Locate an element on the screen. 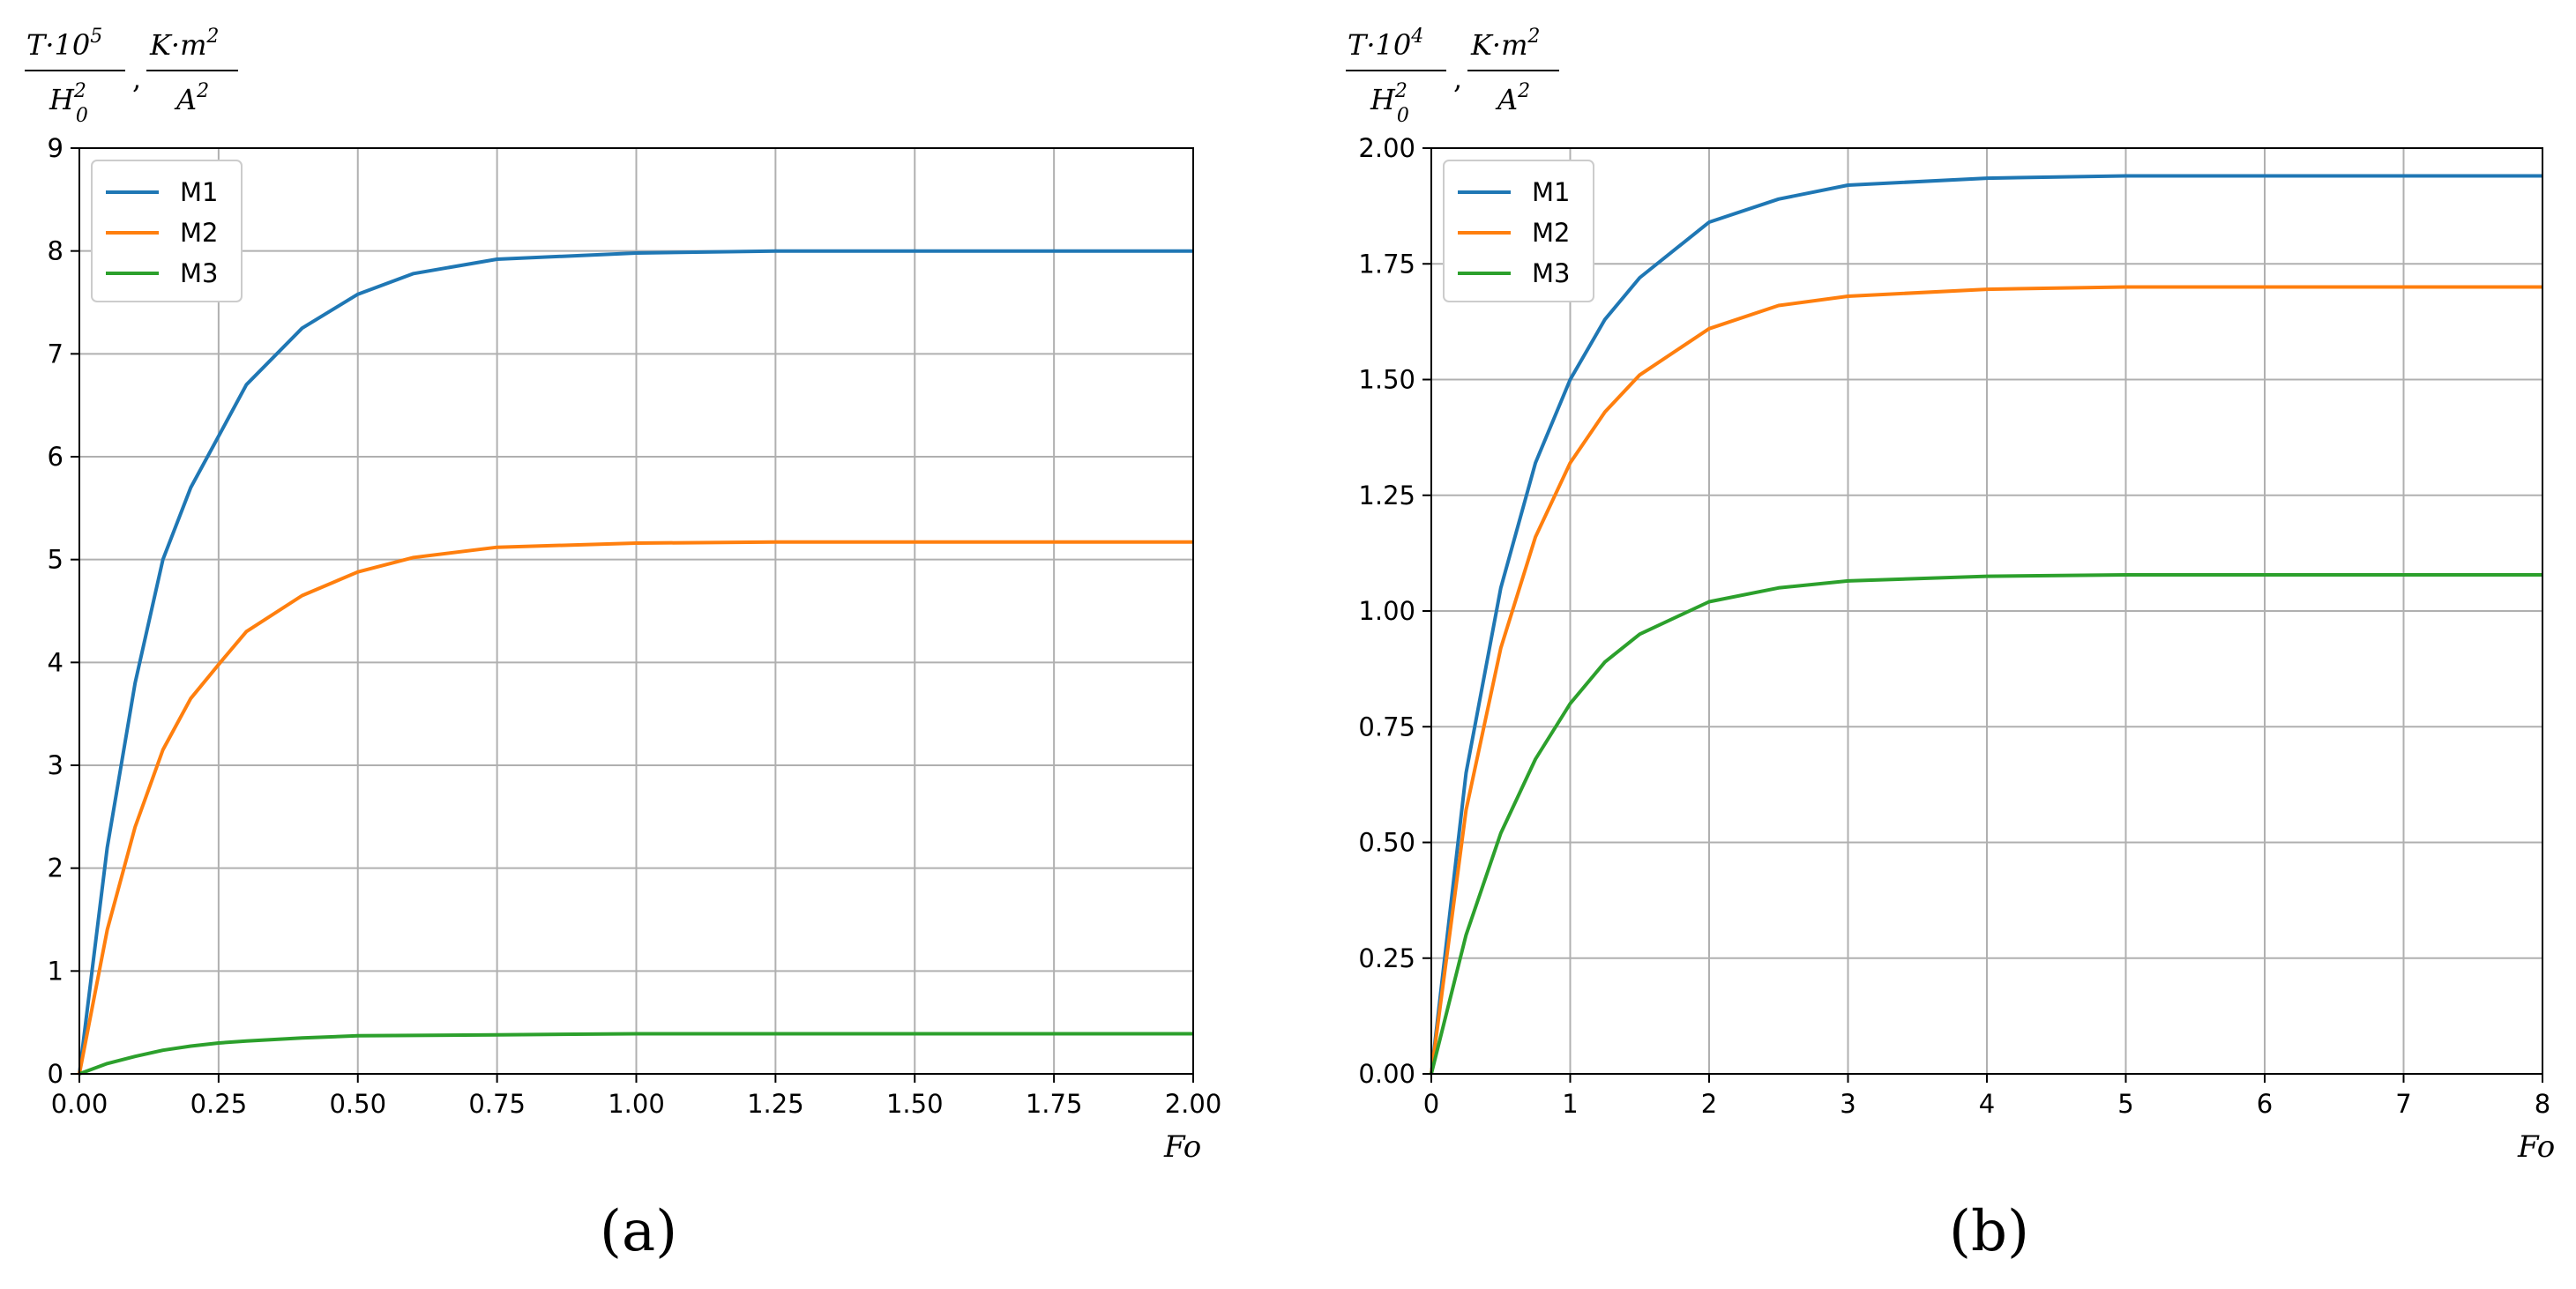  x-tick-label: 1.50 is located at coordinates (915, 1104).